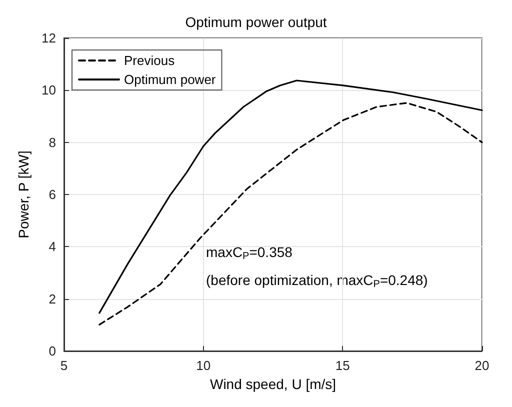  I want to click on y-tick-label: 10, so click(49, 90).